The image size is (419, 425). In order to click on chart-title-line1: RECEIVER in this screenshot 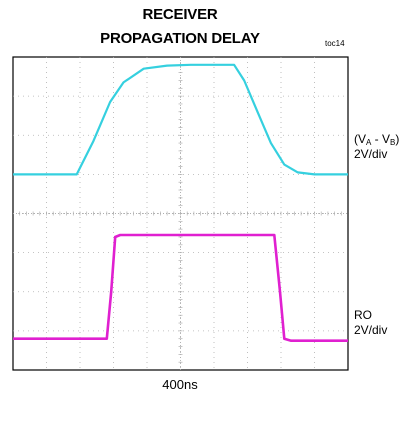, I will do `click(180, 14)`.